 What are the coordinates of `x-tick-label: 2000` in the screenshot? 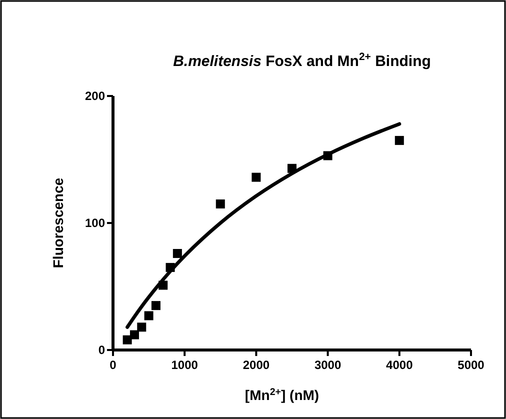 It's located at (256, 365).